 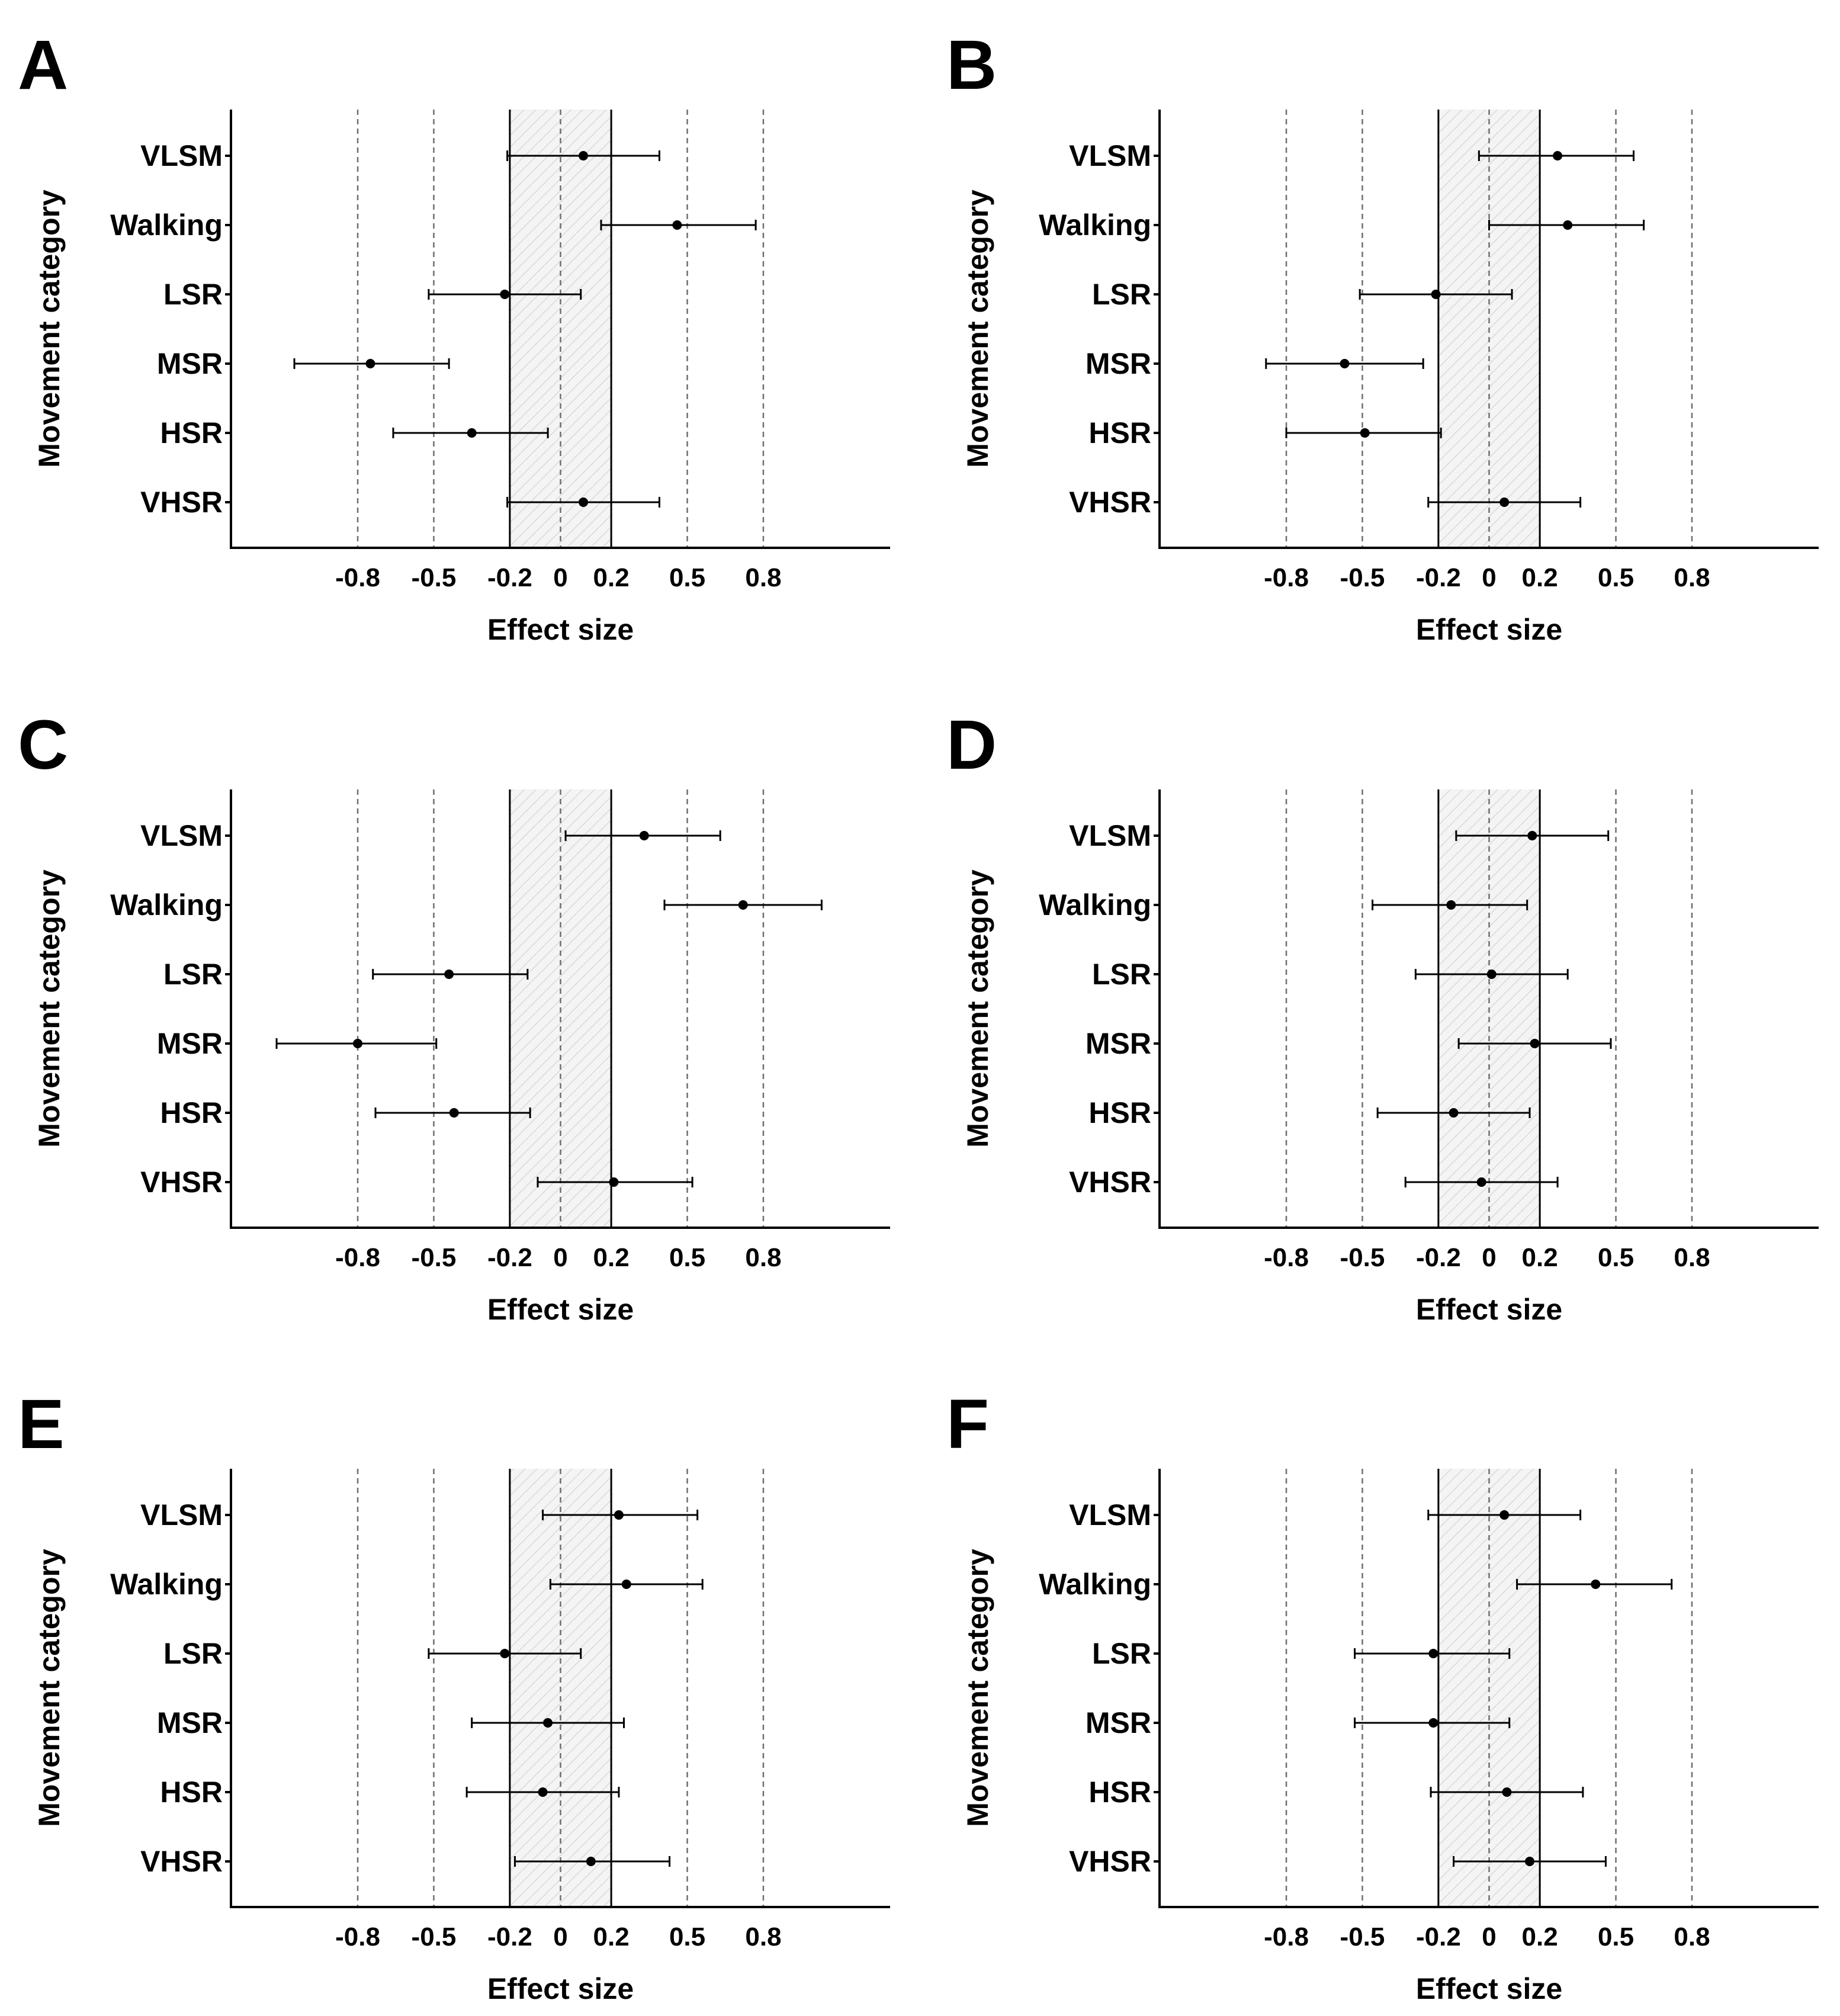 What do you see at coordinates (971, 745) in the screenshot?
I see `panel-letter: D` at bounding box center [971, 745].